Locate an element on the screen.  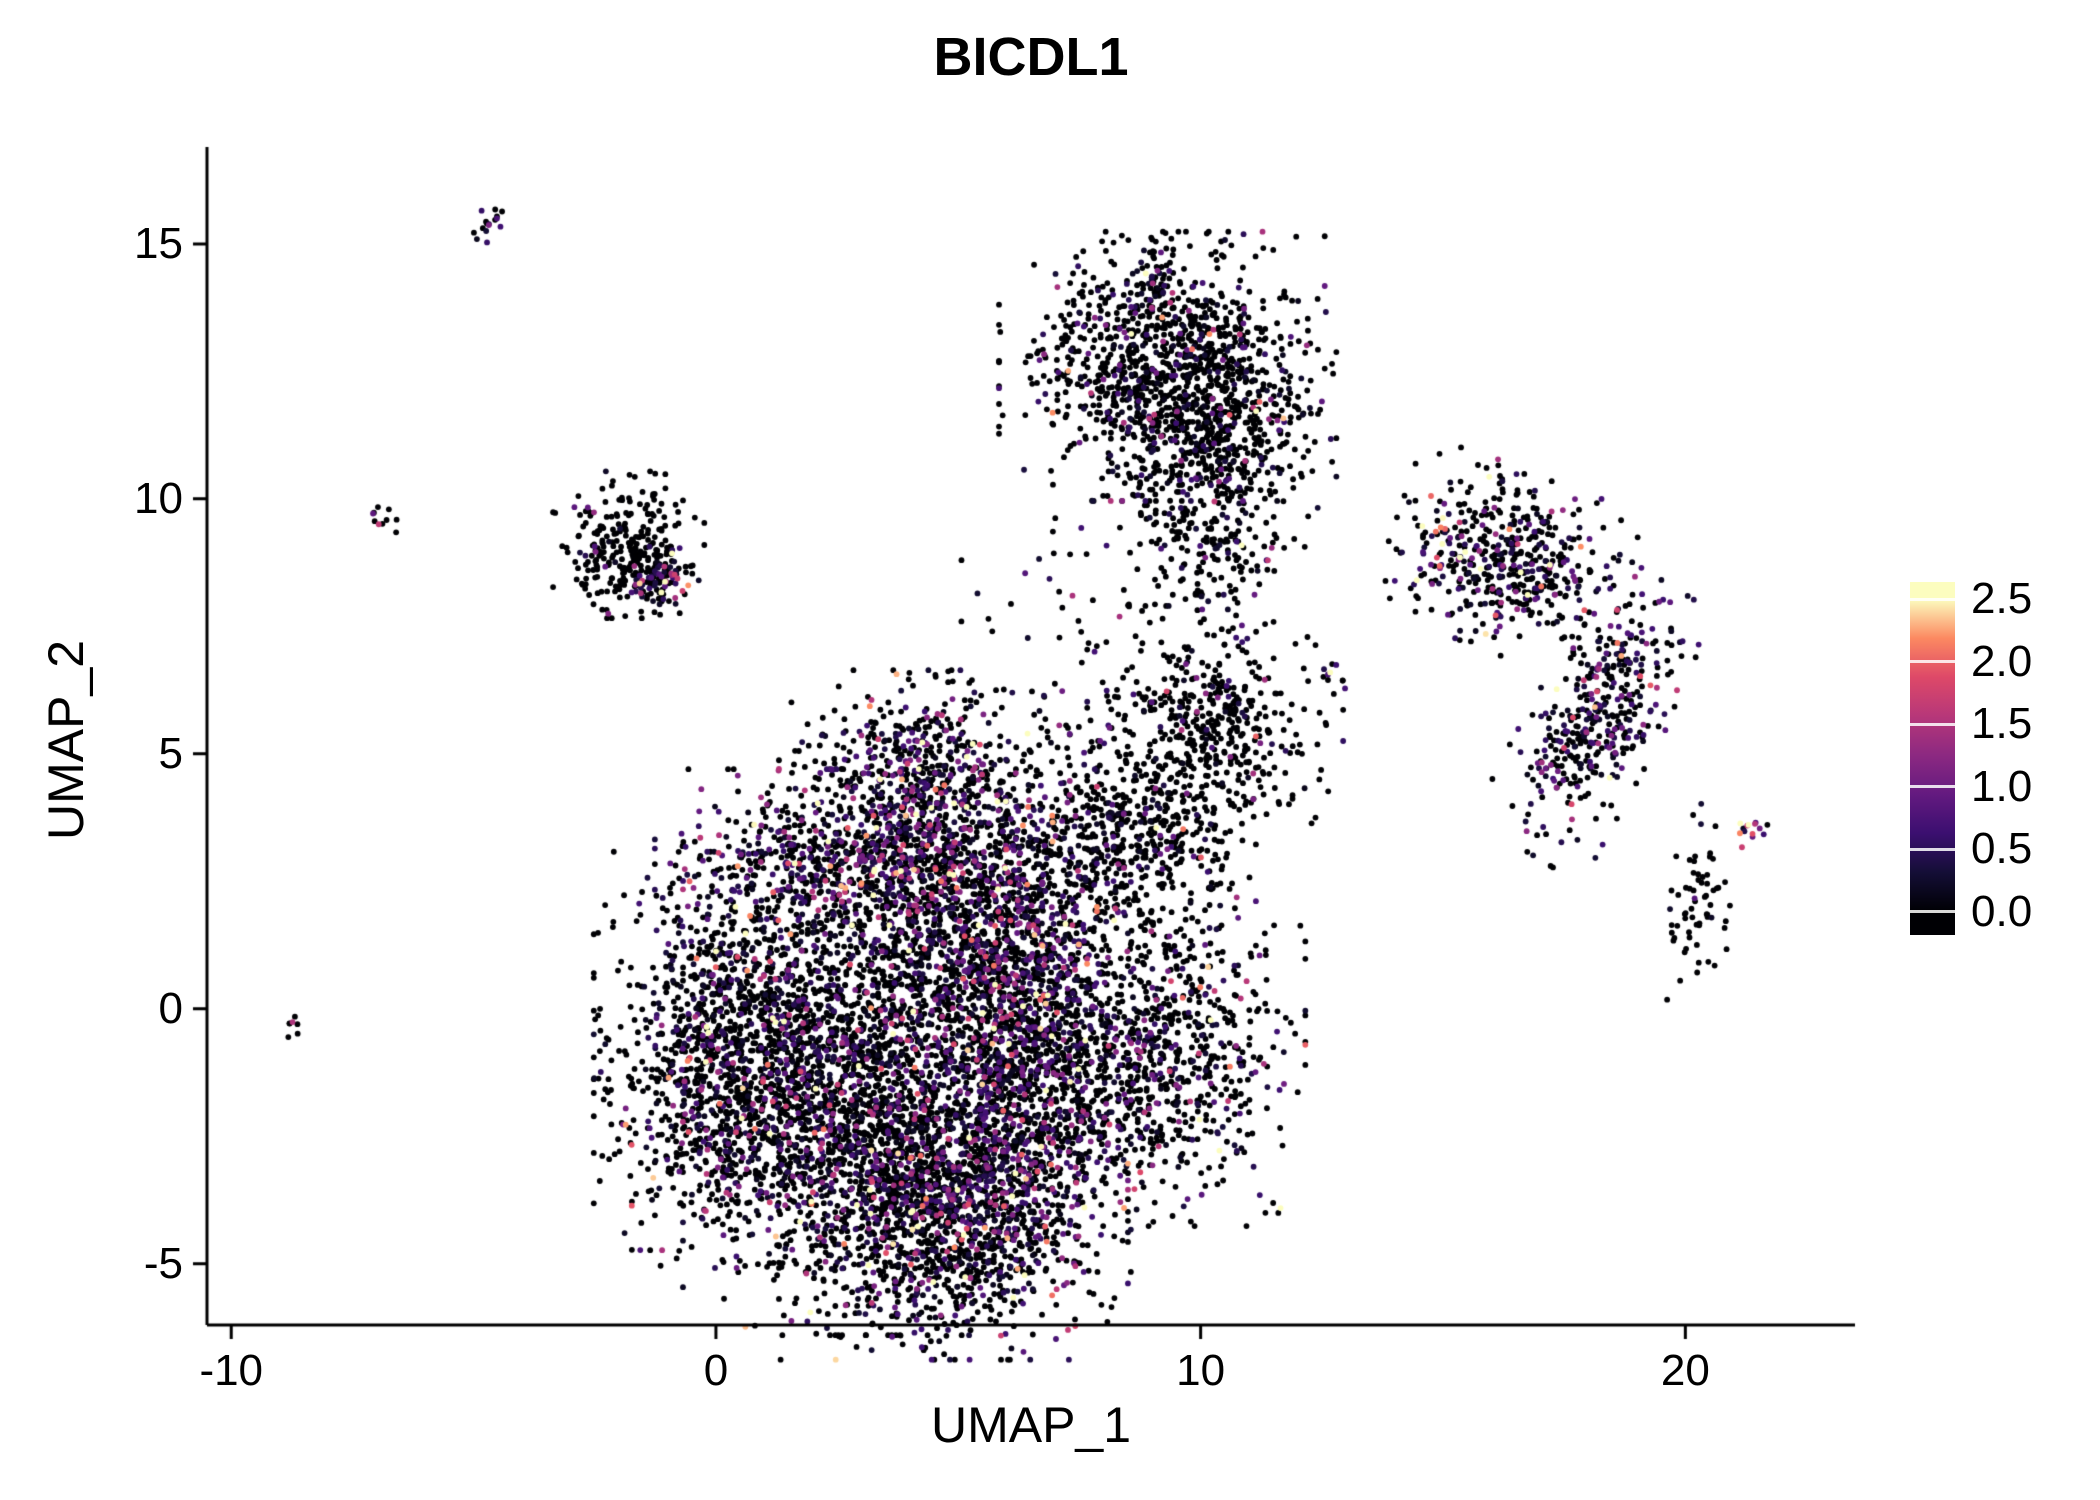
colorbar-tick-label: 0.0 is located at coordinates (2002, 911).